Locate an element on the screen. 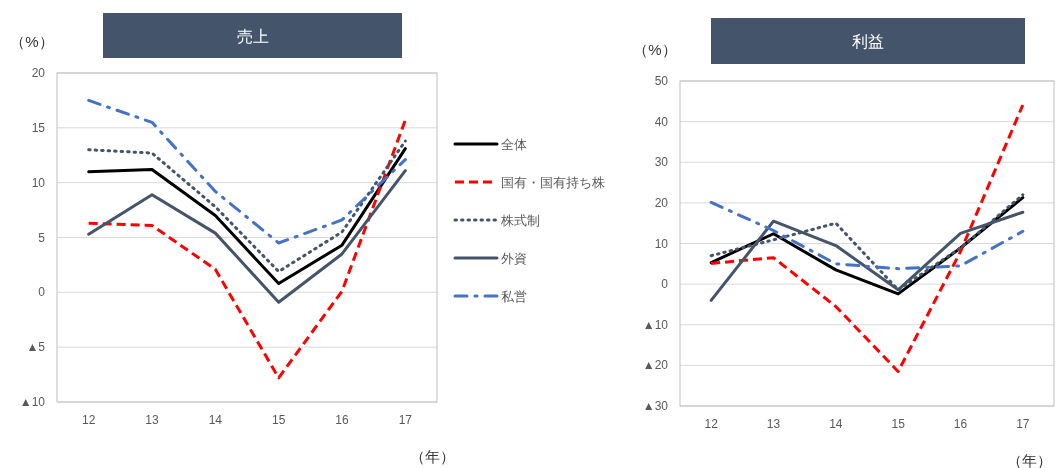 This screenshot has height=468, width=1056. legend-label: 国有・国有持ち株 is located at coordinates (553, 182).